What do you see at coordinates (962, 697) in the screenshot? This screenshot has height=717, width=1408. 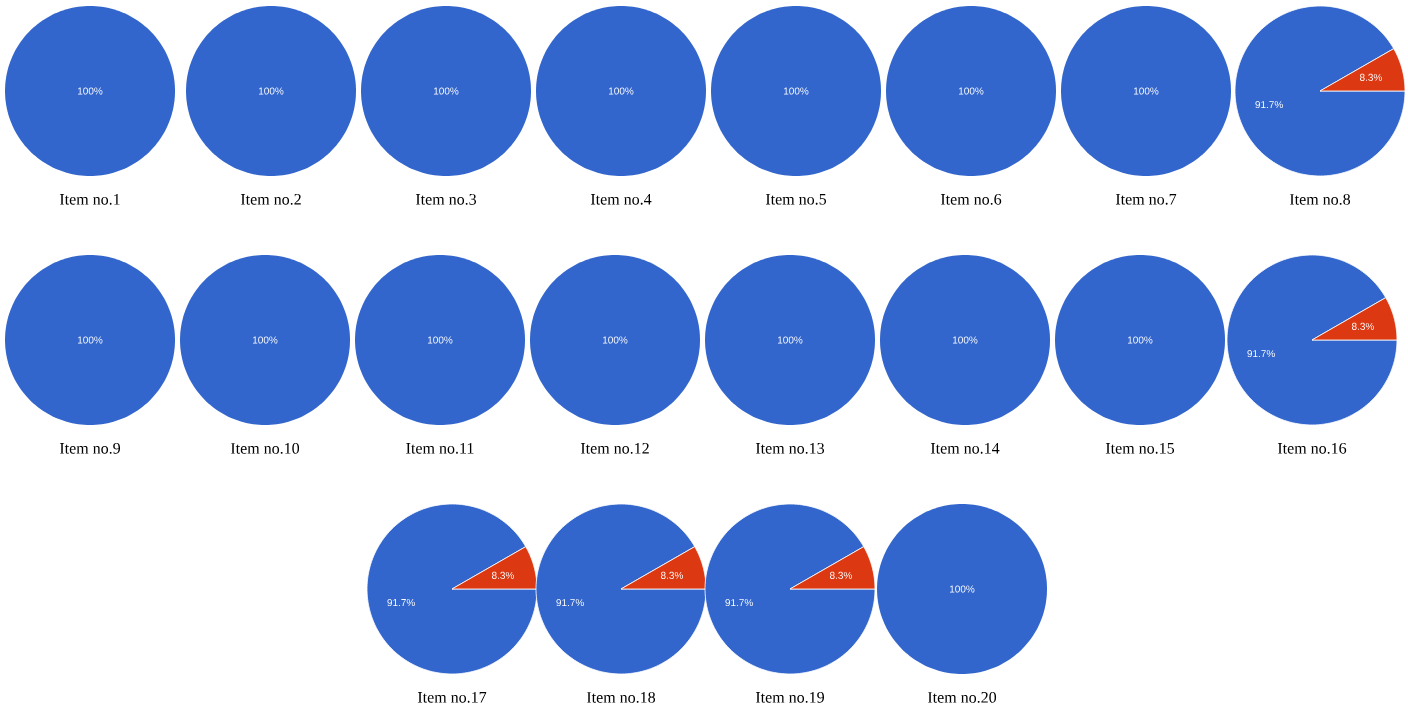 I see `text: Item no.20` at bounding box center [962, 697].